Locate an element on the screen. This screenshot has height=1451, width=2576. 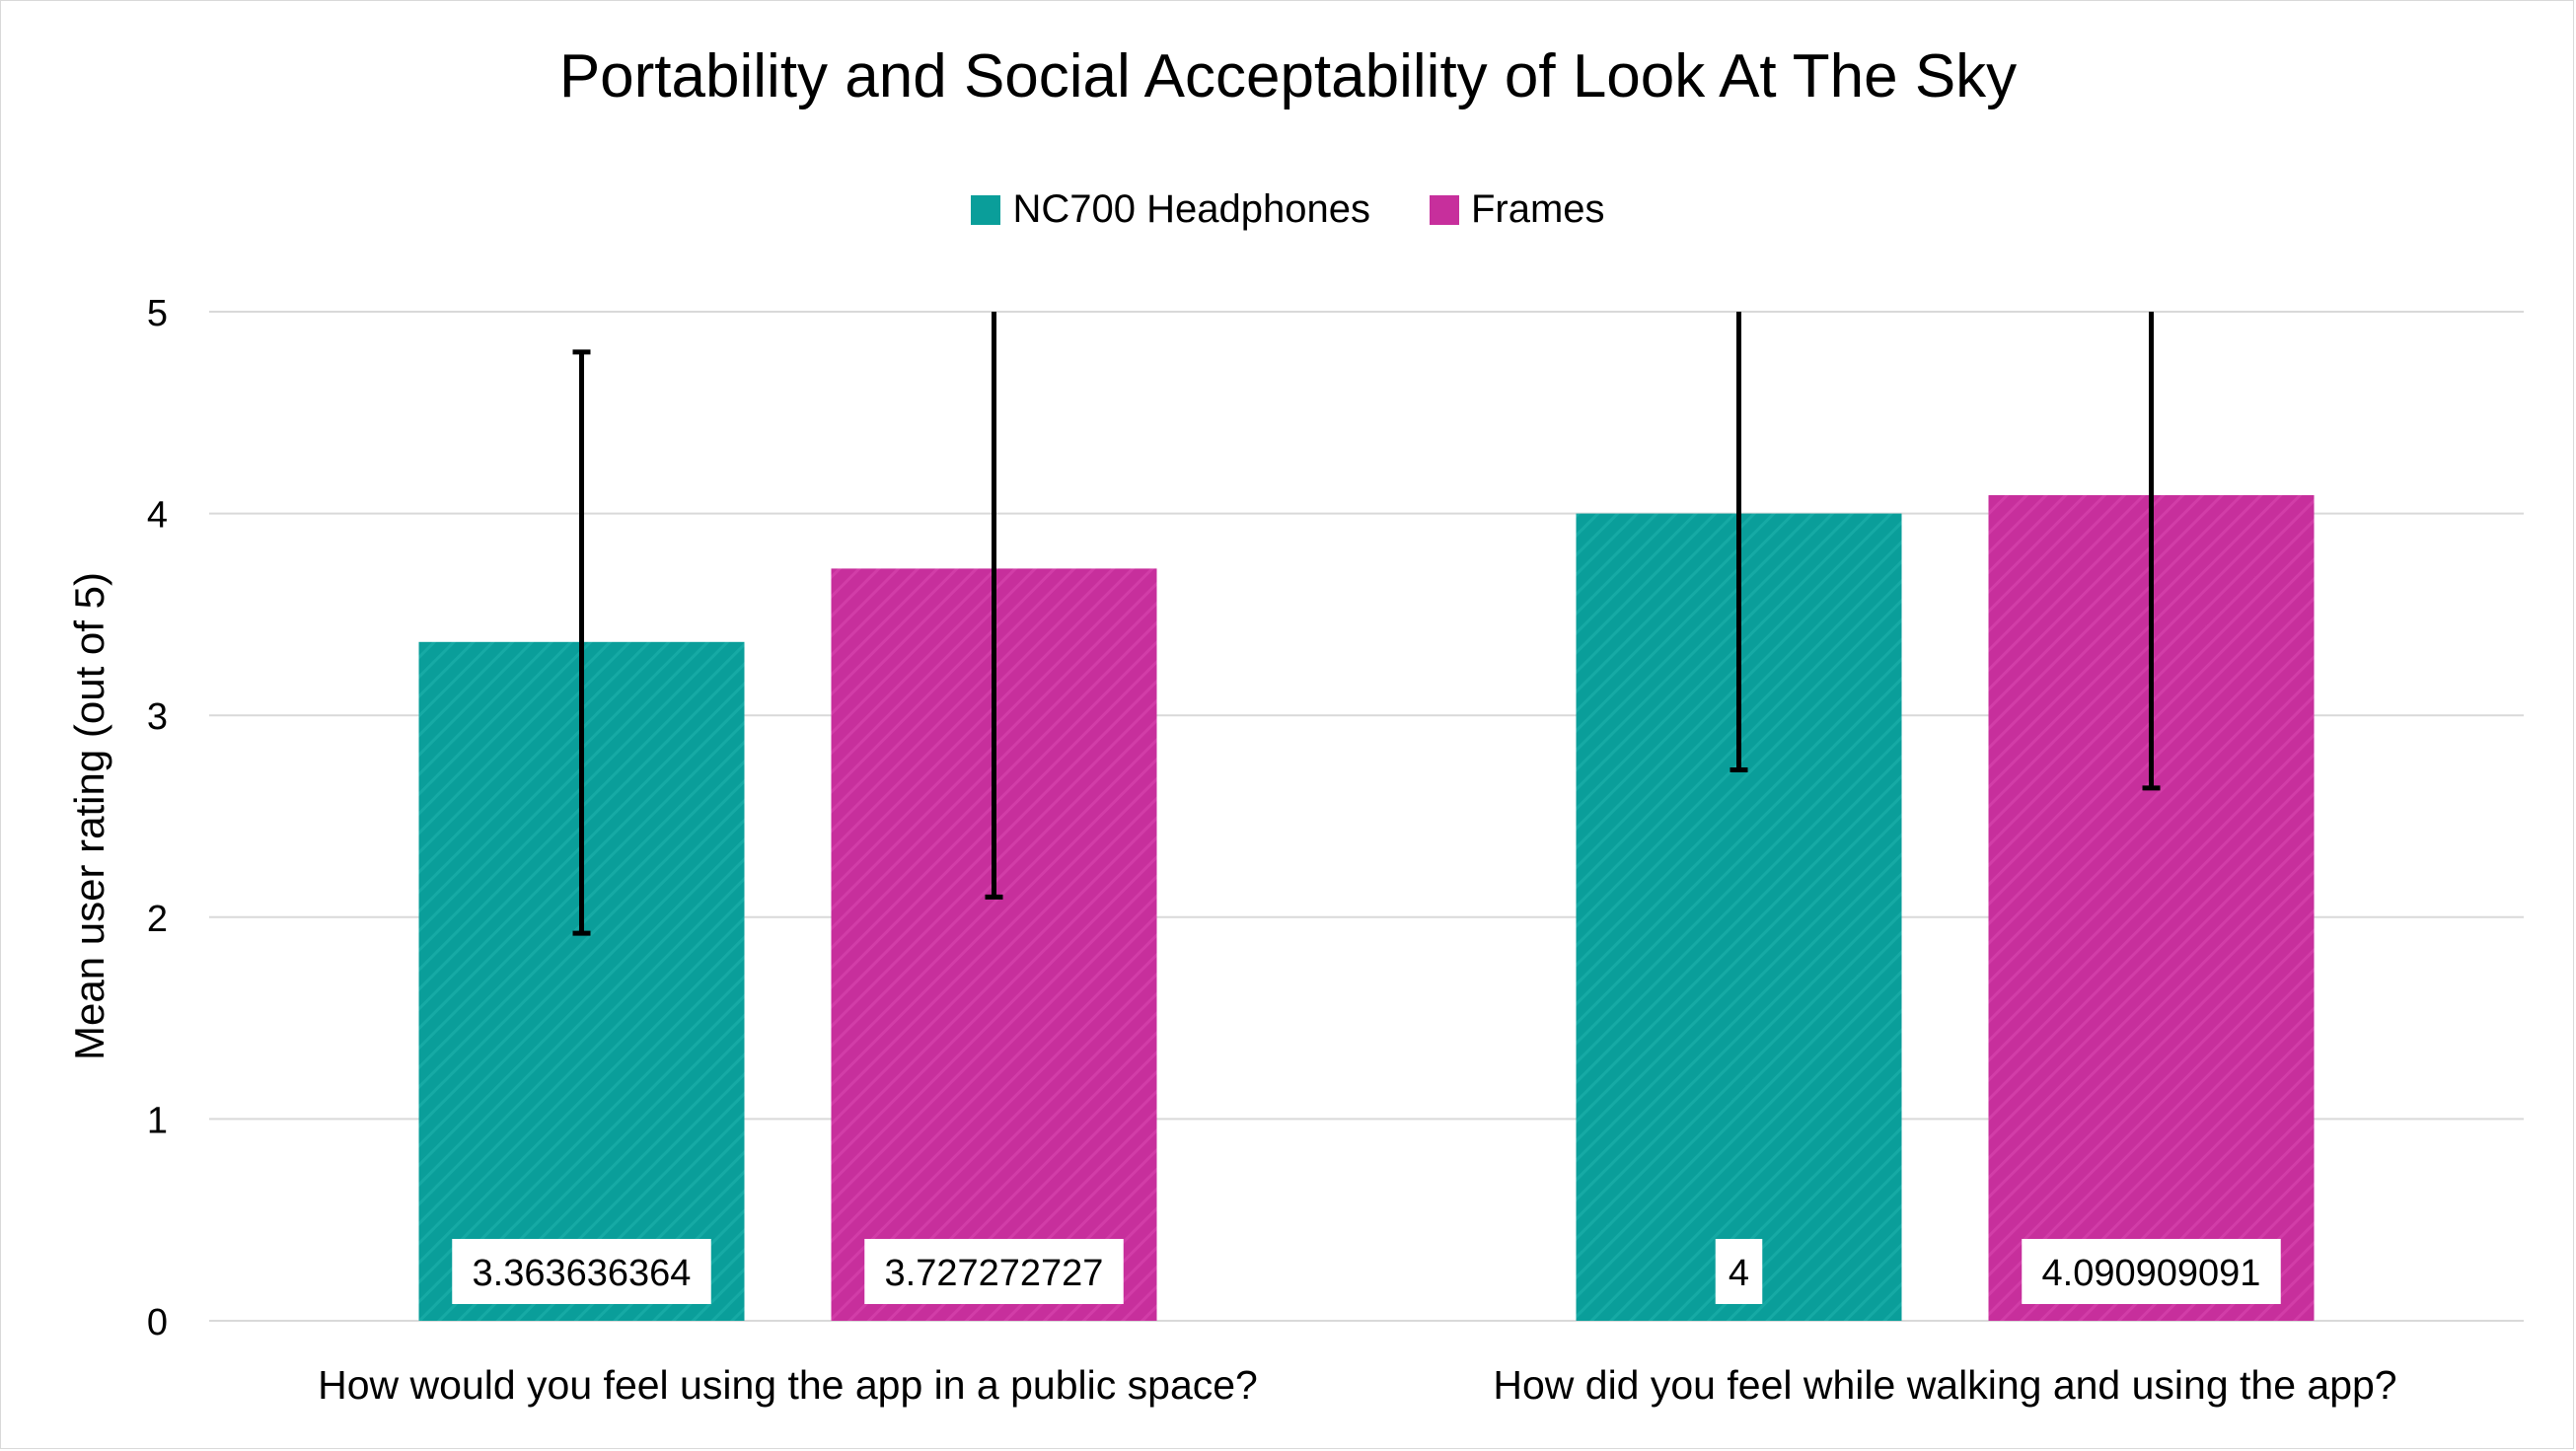
y-tick-label-3: 3 is located at coordinates (157, 717).